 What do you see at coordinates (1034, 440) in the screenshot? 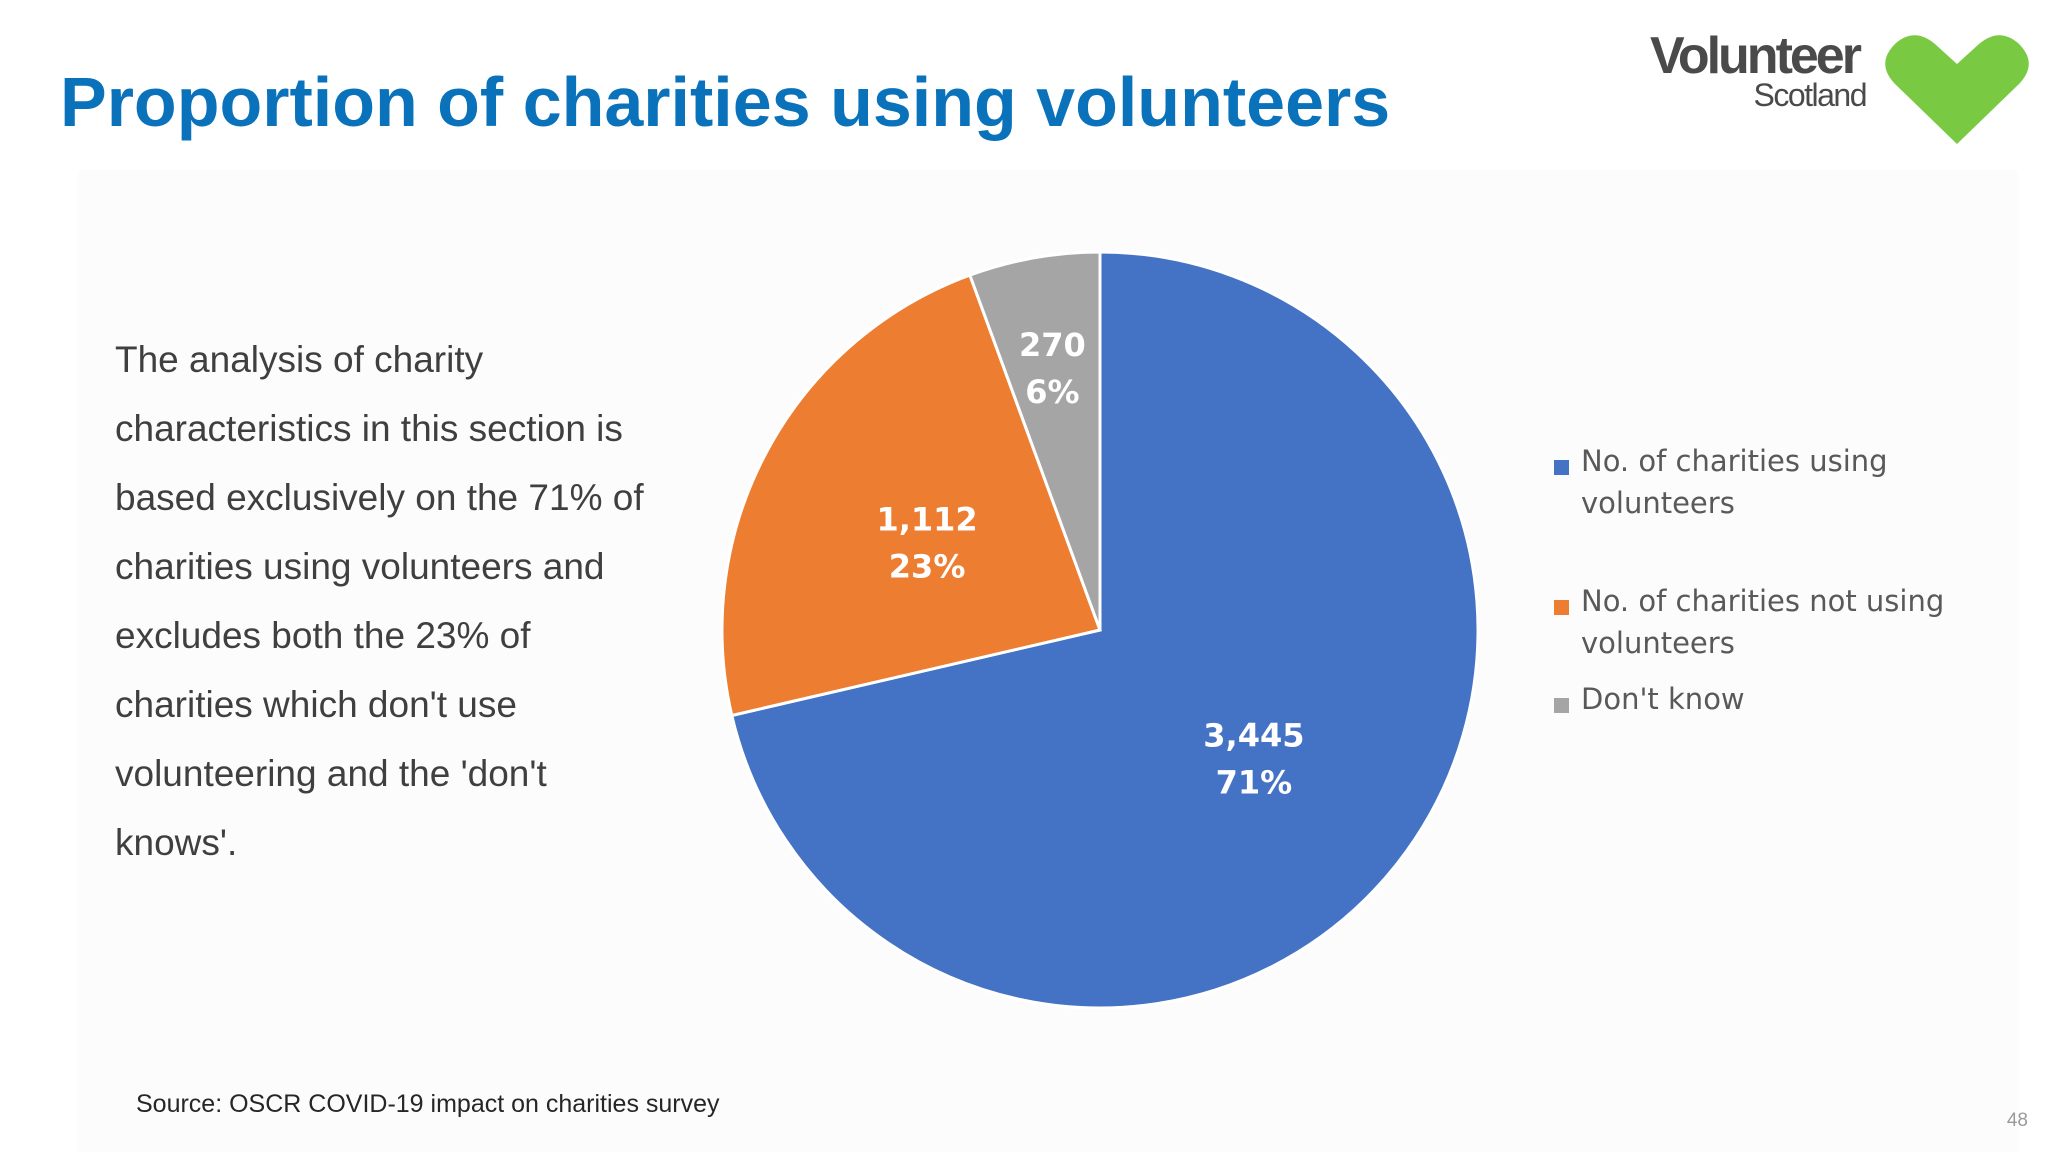
I see `pie-slice-don-t-know` at bounding box center [1034, 440].